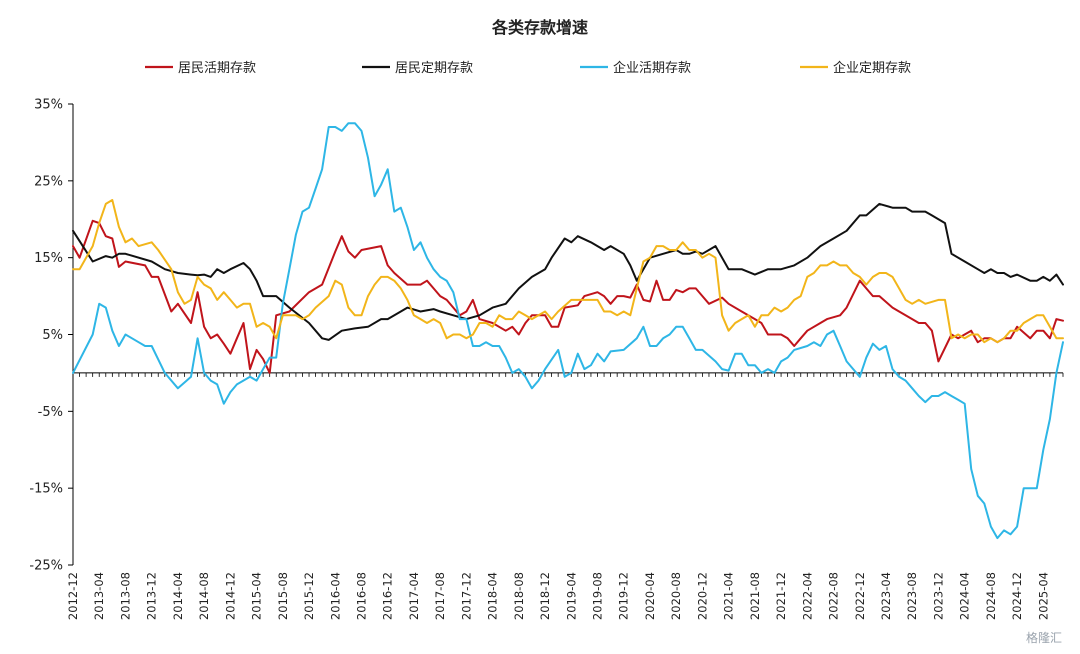  What do you see at coordinates (886, 596) in the screenshot?
I see `x-tick-label: 2023-04` at bounding box center [886, 596].